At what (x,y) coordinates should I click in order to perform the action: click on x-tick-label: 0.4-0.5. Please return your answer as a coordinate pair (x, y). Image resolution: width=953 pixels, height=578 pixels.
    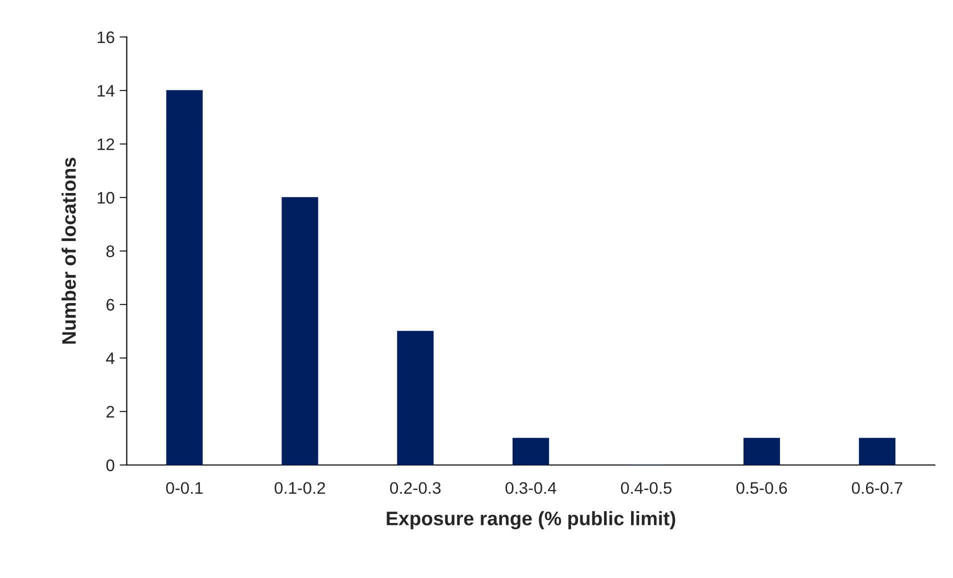
    Looking at the image, I should click on (646, 488).